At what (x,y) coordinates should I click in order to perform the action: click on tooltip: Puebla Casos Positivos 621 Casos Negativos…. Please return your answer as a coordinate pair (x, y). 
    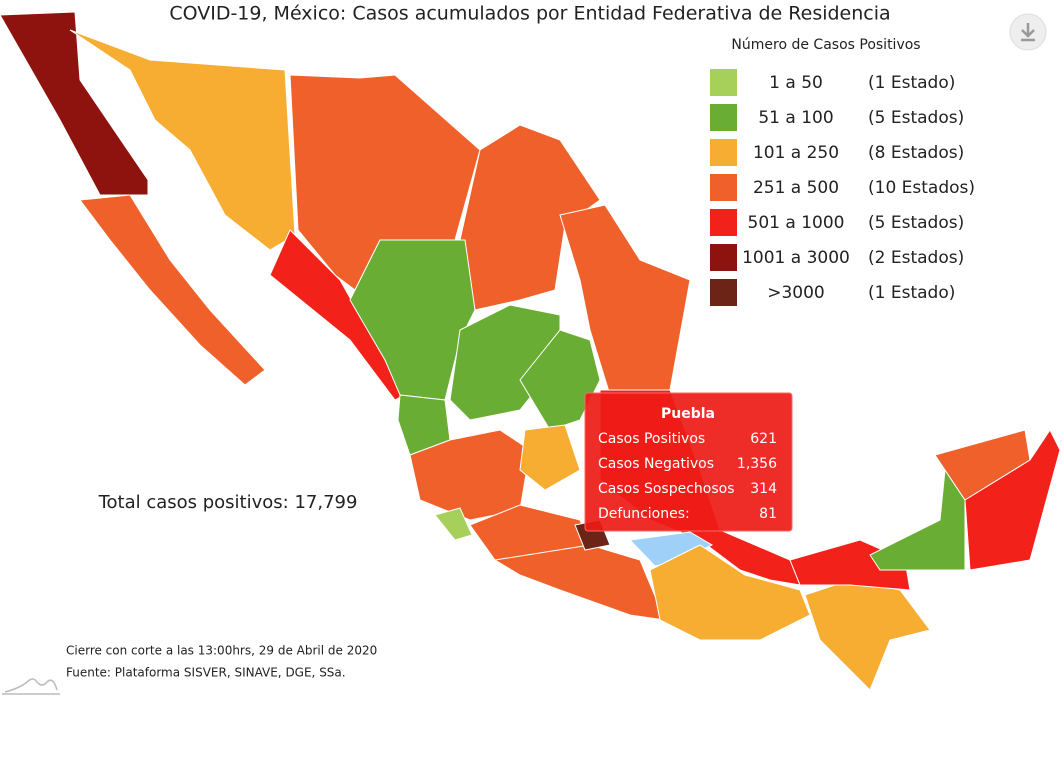
    Looking at the image, I should click on (688, 462).